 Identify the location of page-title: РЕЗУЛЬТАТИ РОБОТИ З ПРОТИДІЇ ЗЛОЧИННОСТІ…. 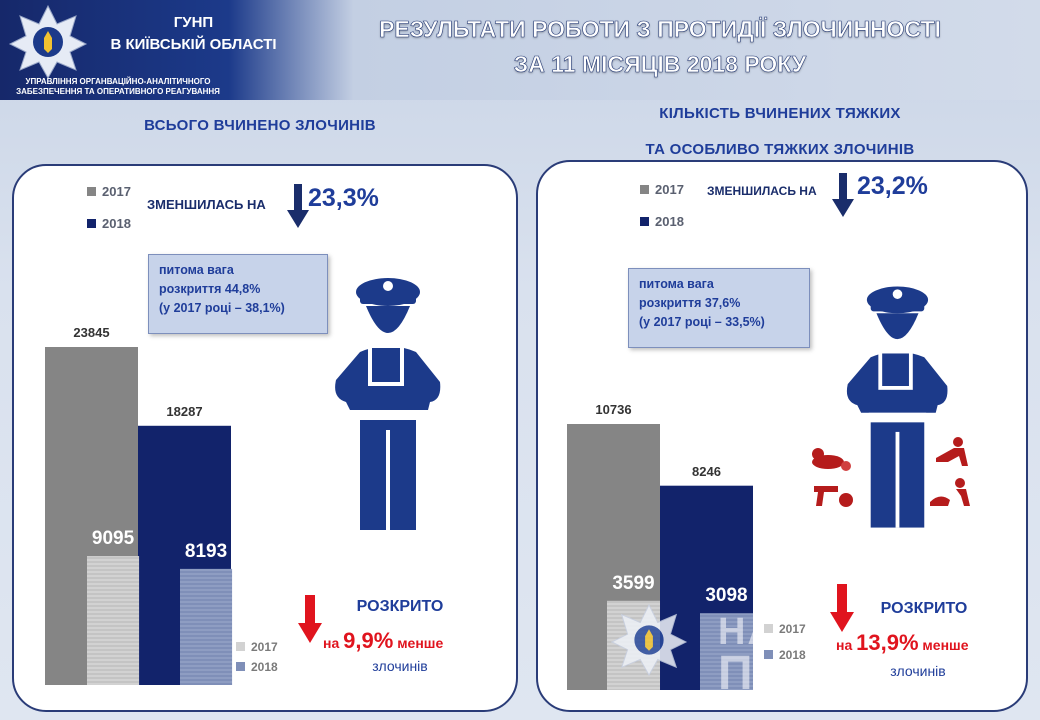
(660, 47).